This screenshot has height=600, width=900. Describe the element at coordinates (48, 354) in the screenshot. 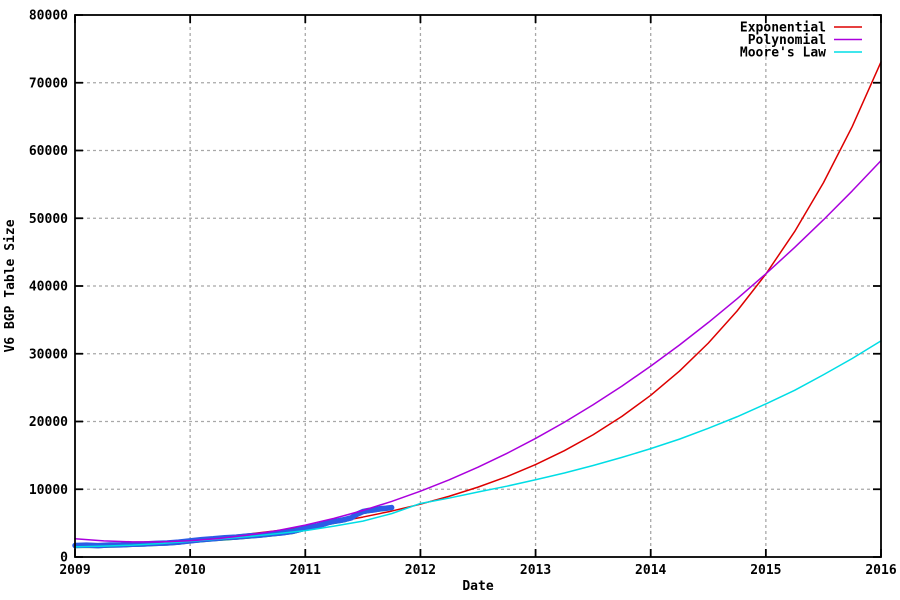

I see `svg-text: 30000` at that location.